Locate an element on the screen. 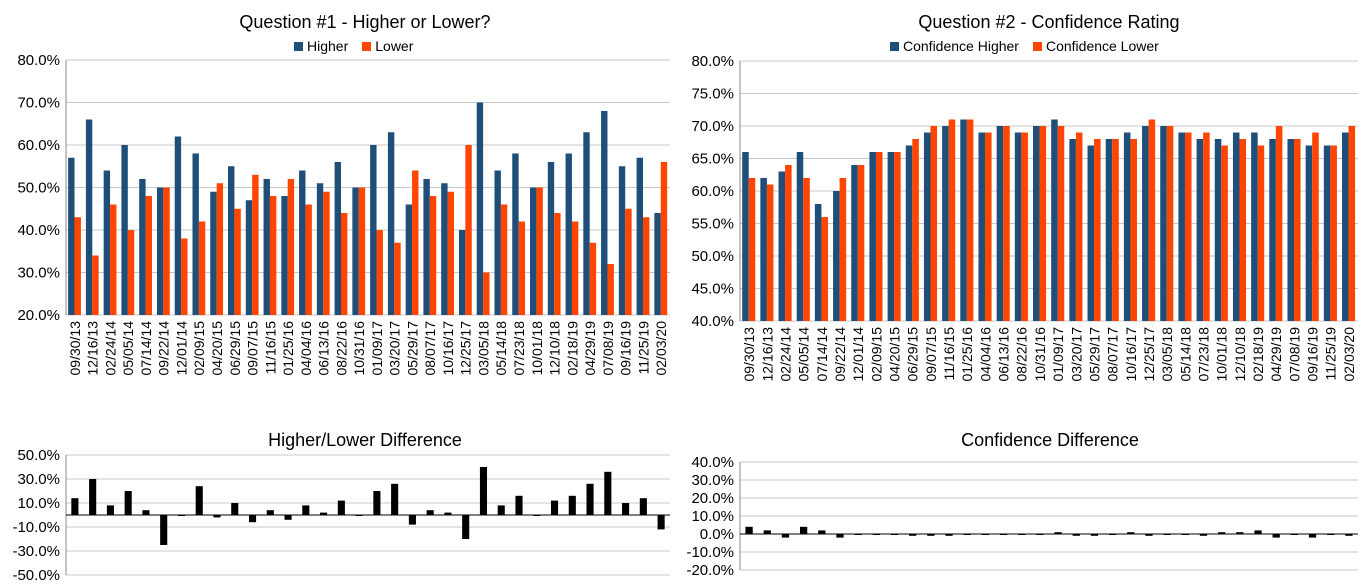 This screenshot has width=1368, height=587. legend-conf-lower-swatch is located at coordinates (1037, 46).